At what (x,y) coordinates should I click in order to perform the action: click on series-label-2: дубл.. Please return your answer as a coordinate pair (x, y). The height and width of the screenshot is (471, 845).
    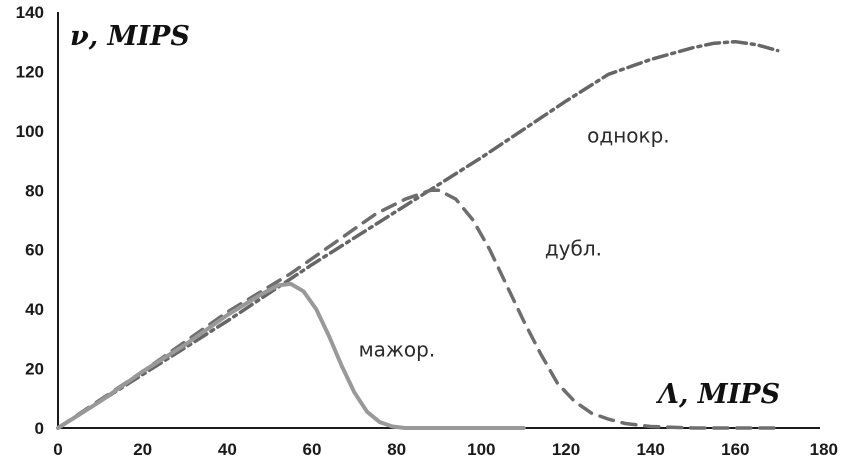
    Looking at the image, I should click on (573, 249).